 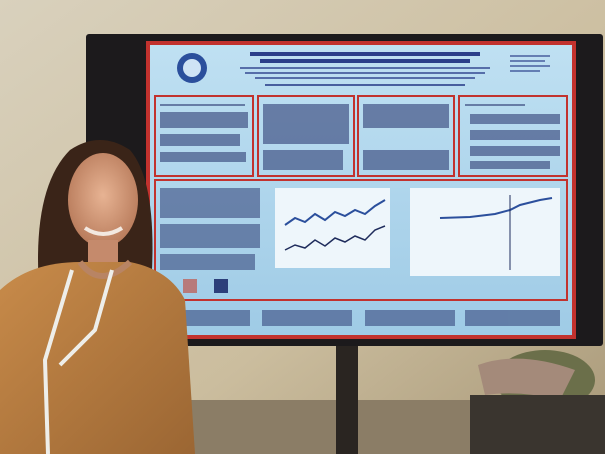 I want to click on tv-stand, so click(x=347, y=397).